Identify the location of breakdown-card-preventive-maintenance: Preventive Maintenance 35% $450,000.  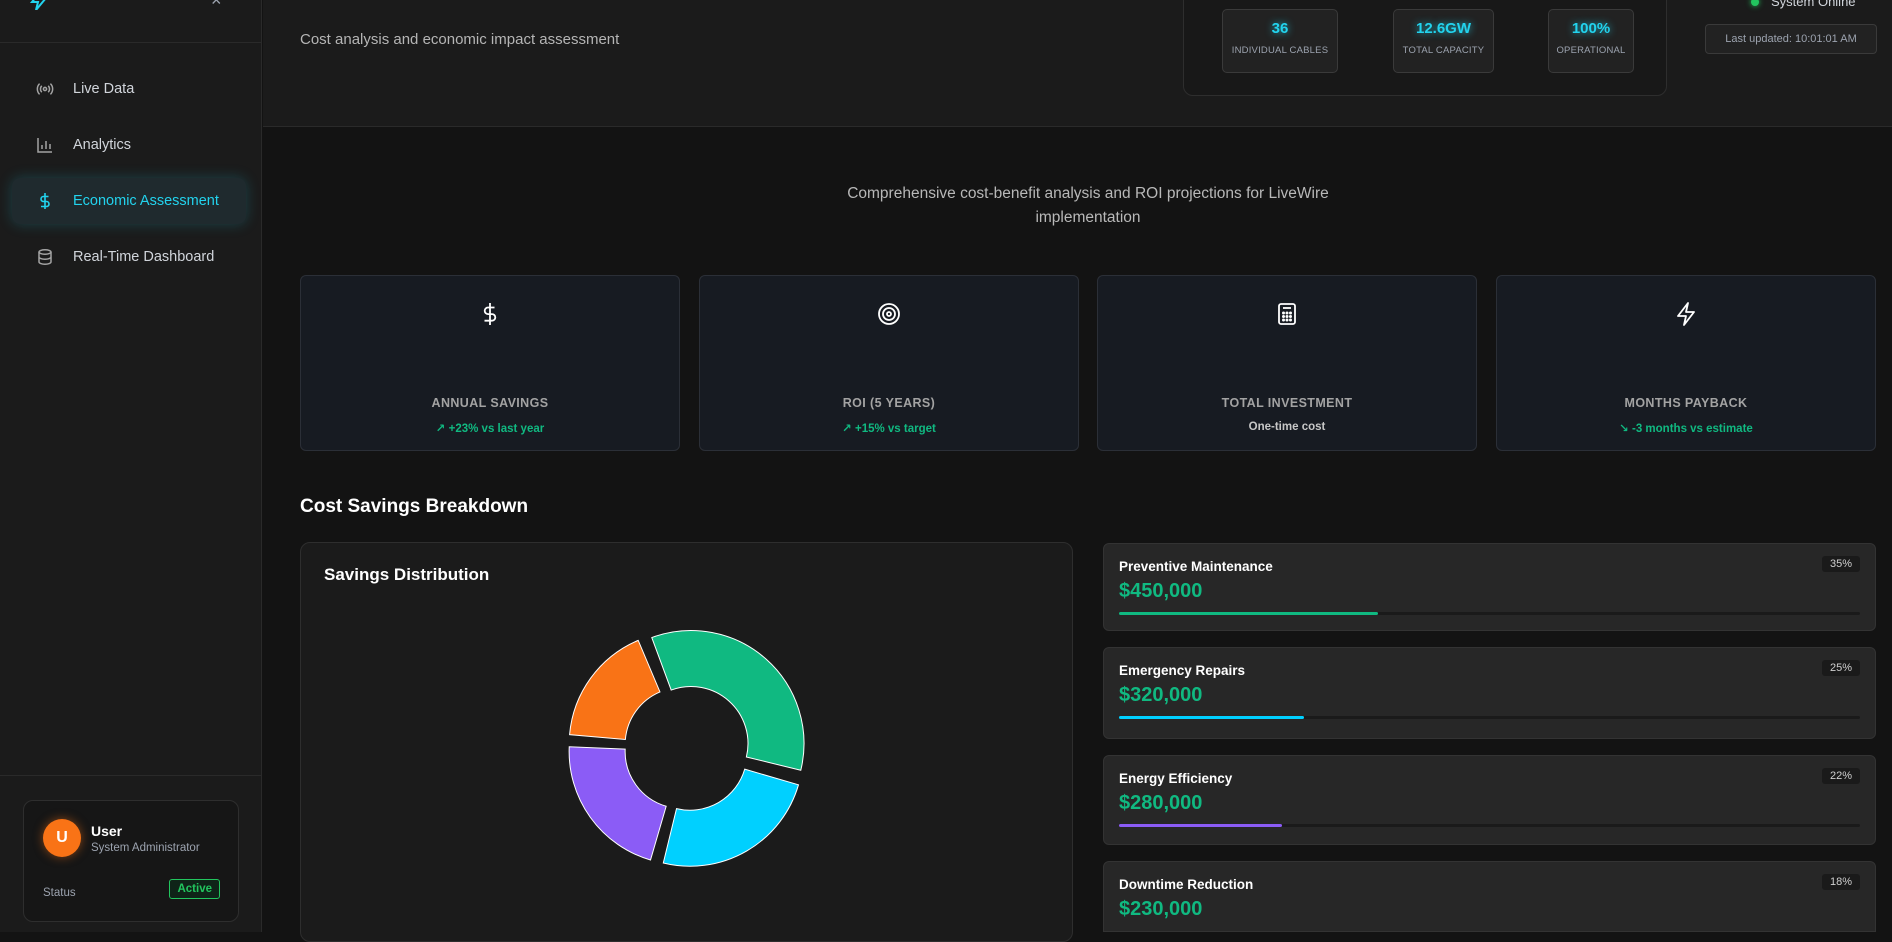
(1489, 587).